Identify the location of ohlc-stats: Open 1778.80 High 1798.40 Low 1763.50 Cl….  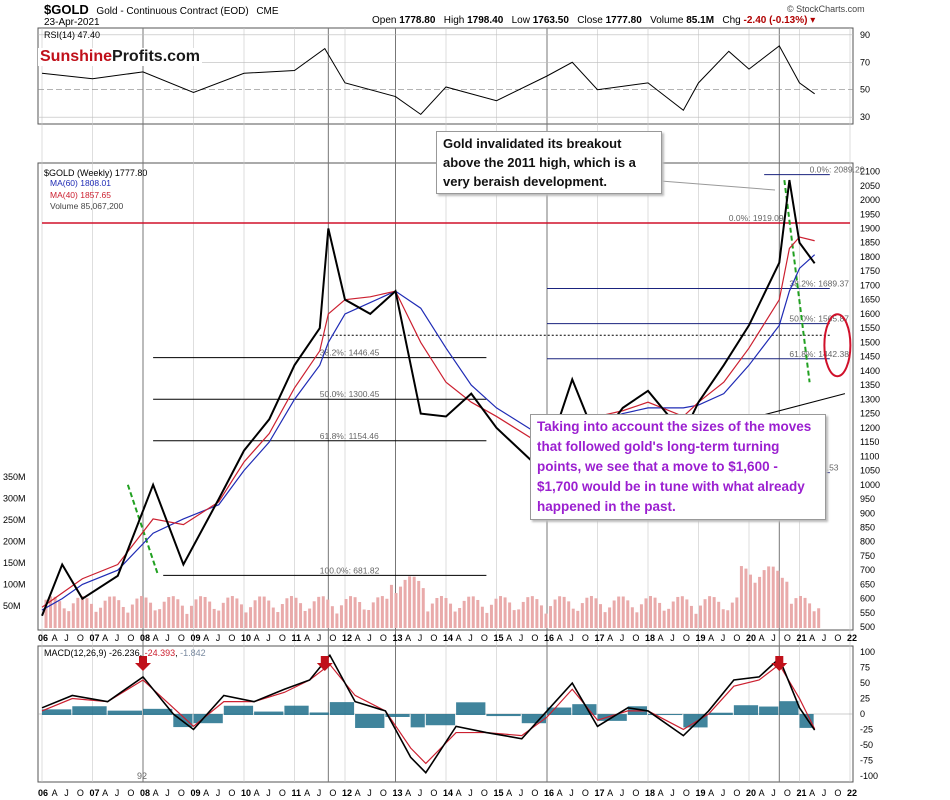
(594, 20).